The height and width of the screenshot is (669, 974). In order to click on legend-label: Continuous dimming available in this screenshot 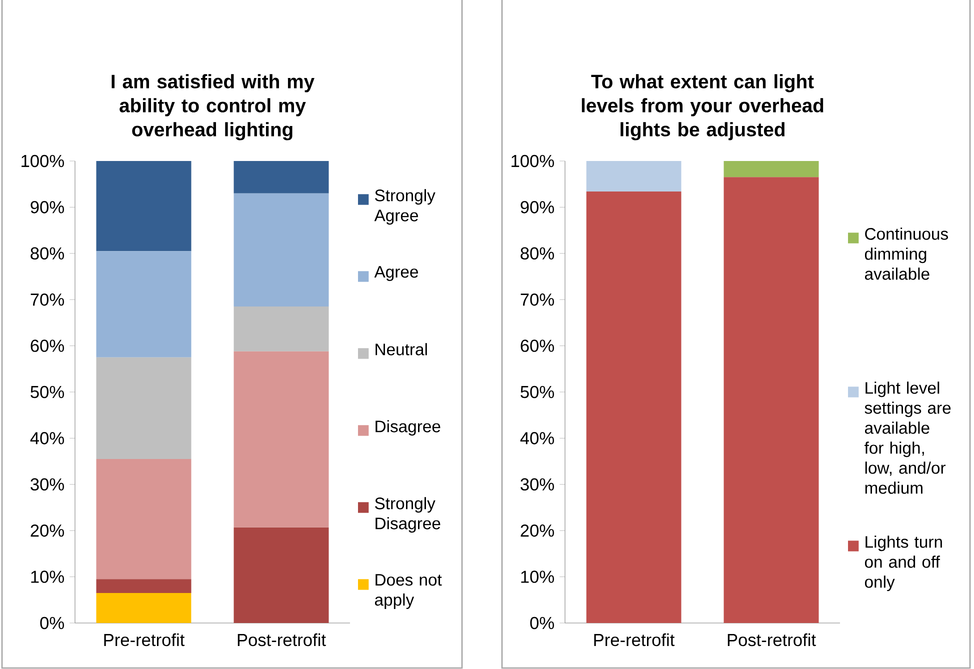, I will do `click(906, 254)`.